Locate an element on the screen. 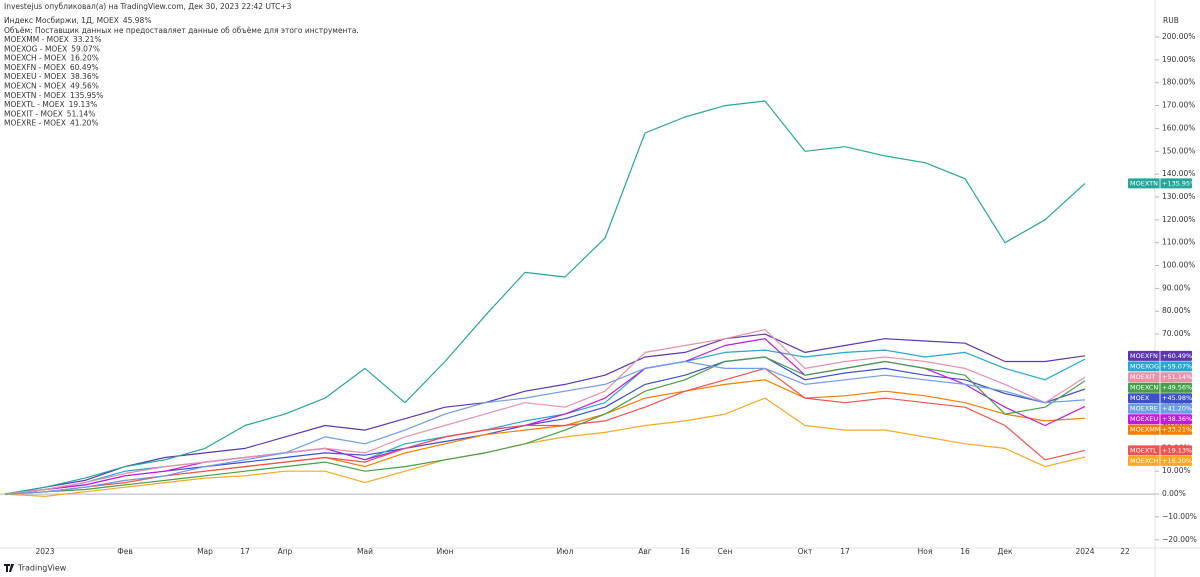 The height and width of the screenshot is (577, 1200). y-tick-label: 160.00% is located at coordinates (1178, 127).